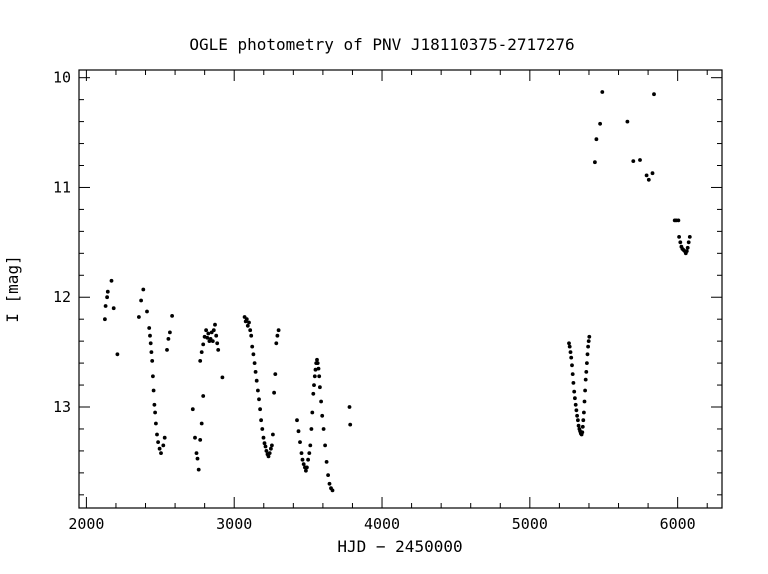 This screenshot has width=768, height=574. Describe the element at coordinates (399, 546) in the screenshot. I see `x-axis-label: HJD − 2450000` at that location.